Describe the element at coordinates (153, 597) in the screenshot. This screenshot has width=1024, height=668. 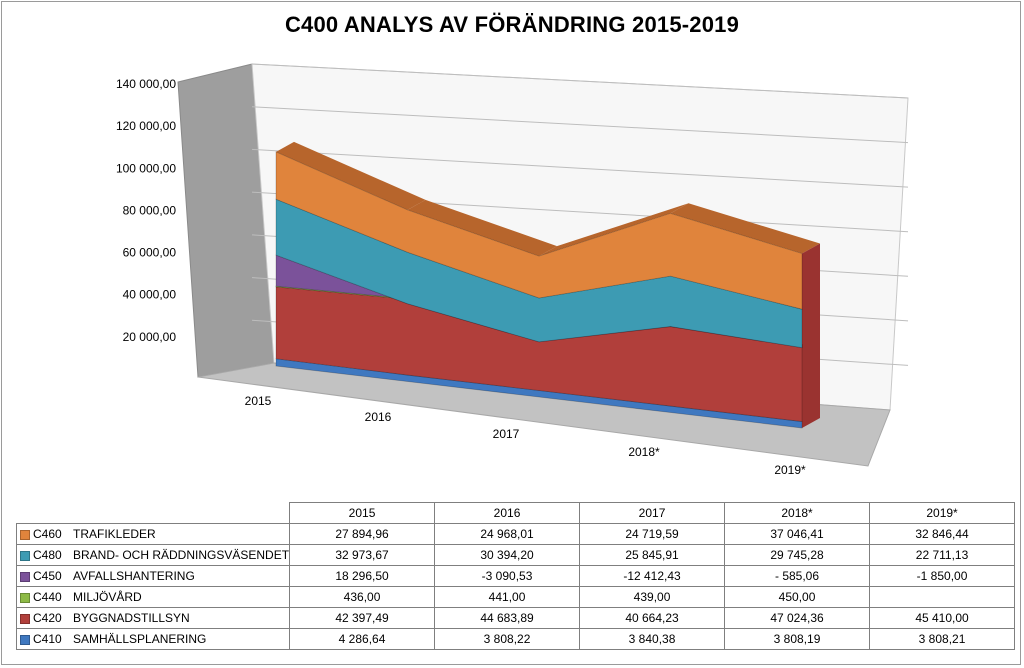
I see `legend-entry: C440 MILJÖVÅRD` at that location.